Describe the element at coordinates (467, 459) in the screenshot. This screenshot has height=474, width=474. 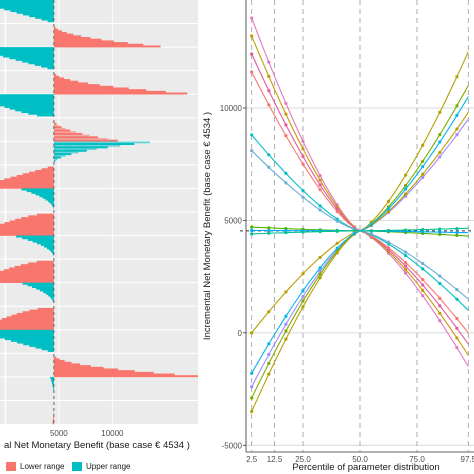
I see `x-tick-label: 97.5` at that location.